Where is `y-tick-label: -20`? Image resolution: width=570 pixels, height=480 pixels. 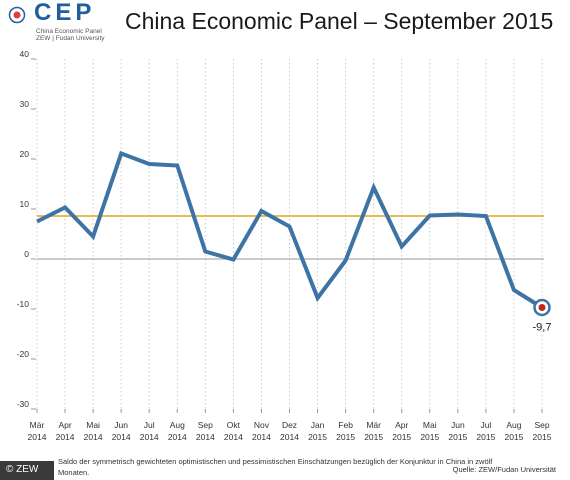
y-tick-label: -20 is located at coordinates (23, 354).